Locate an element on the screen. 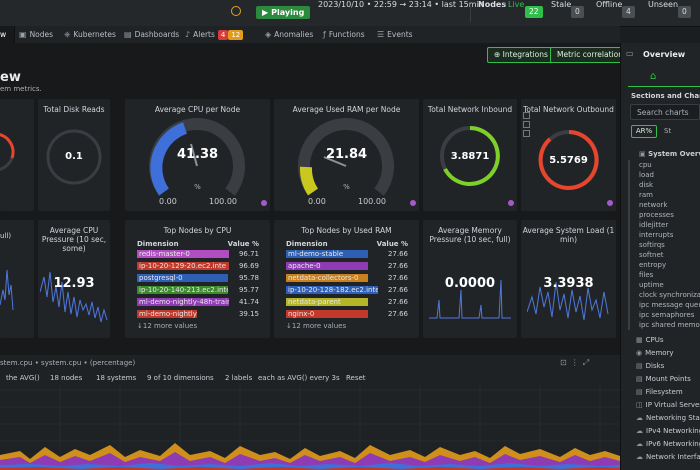  table-row: postgresql-0 95.78 is located at coordinates (198, 278).